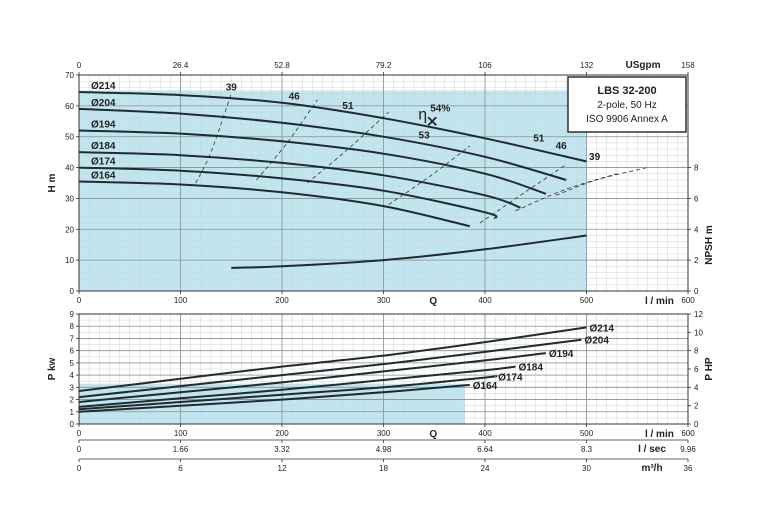 This screenshot has width=768, height=511. Describe the element at coordinates (232, 87) in the screenshot. I see `efficiency-label-0: 39` at that location.